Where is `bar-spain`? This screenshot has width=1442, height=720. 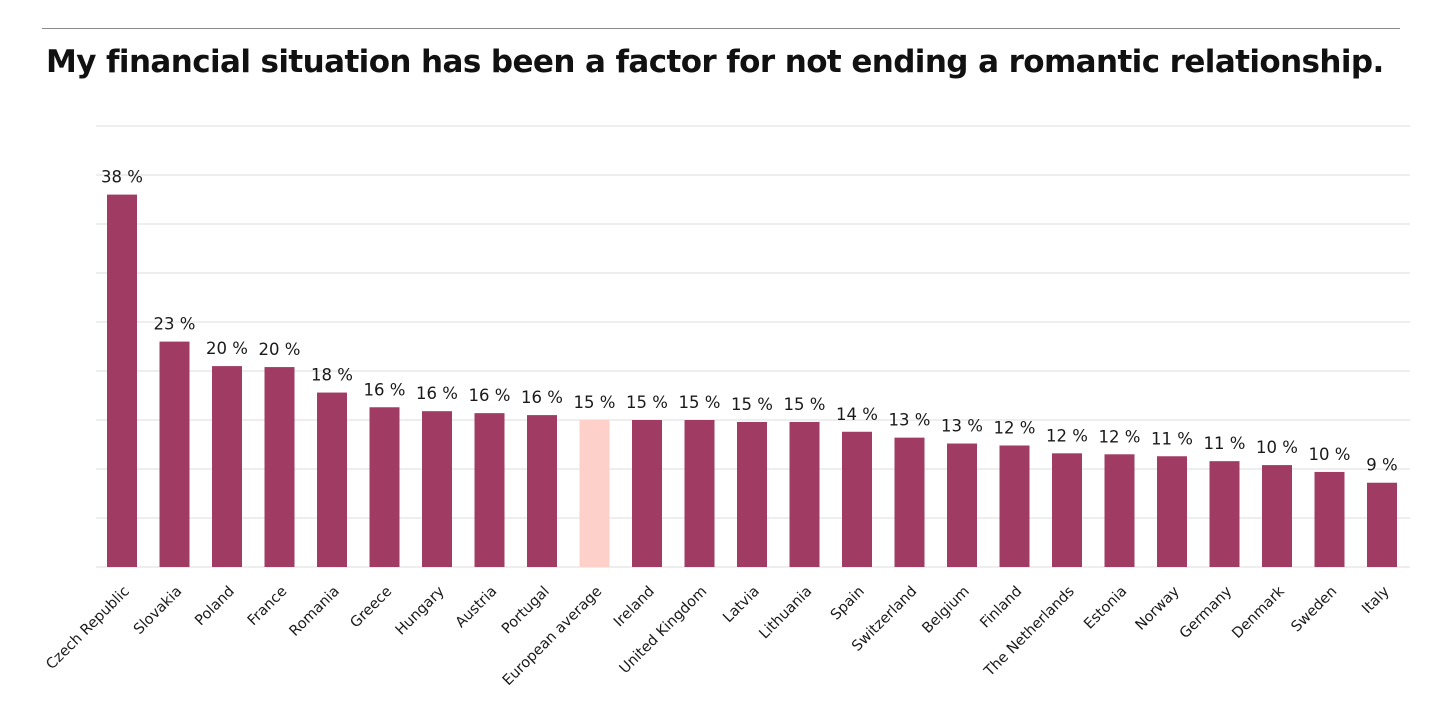
bar-spain is located at coordinates (857, 499).